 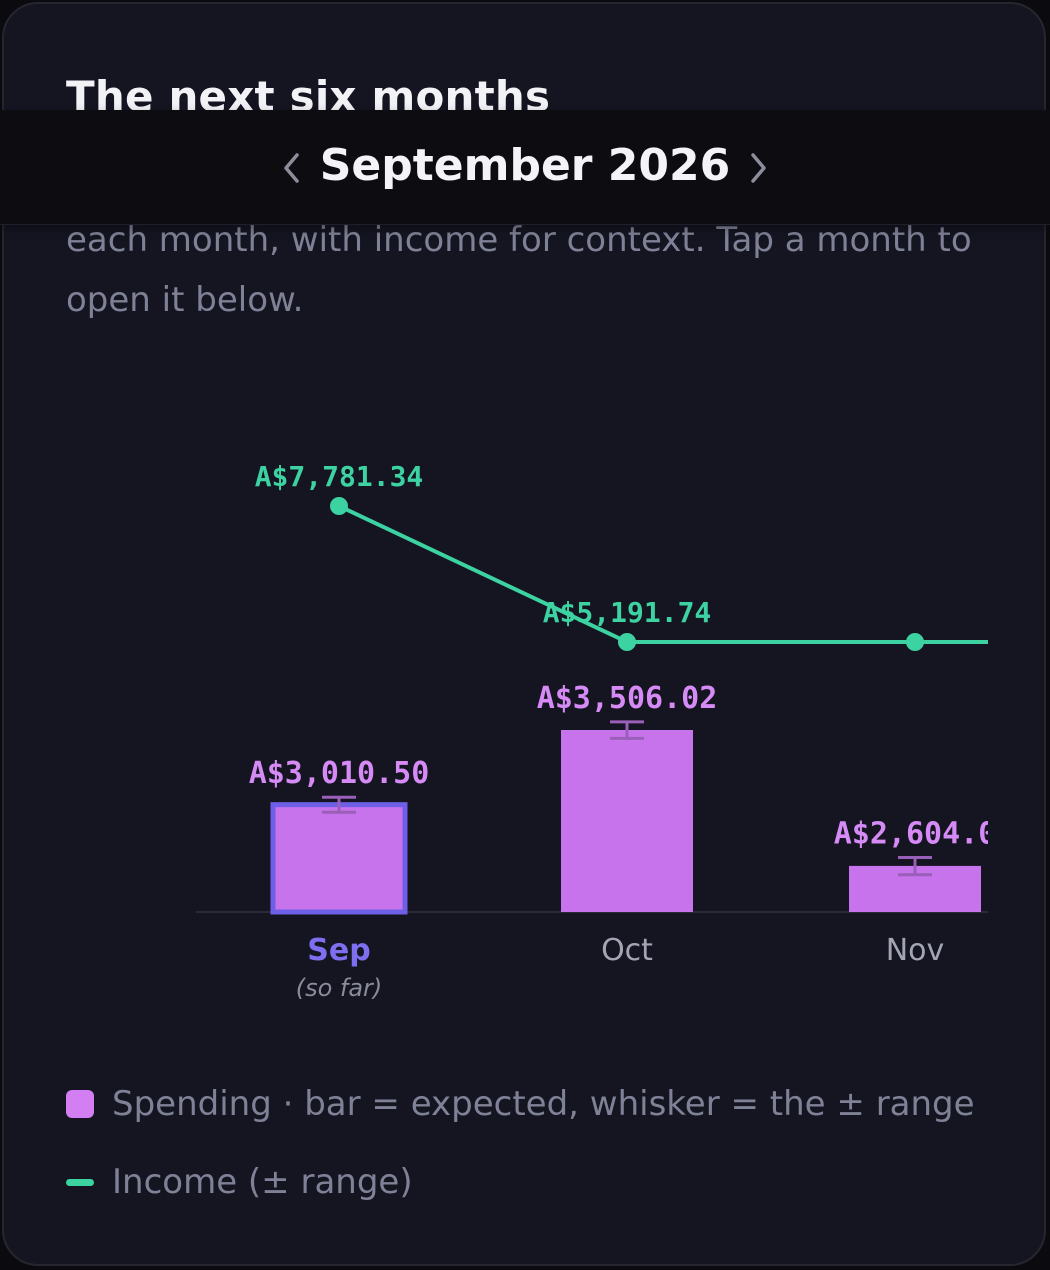 What do you see at coordinates (80, 1104) in the screenshot?
I see `legend-spending-swatch` at bounding box center [80, 1104].